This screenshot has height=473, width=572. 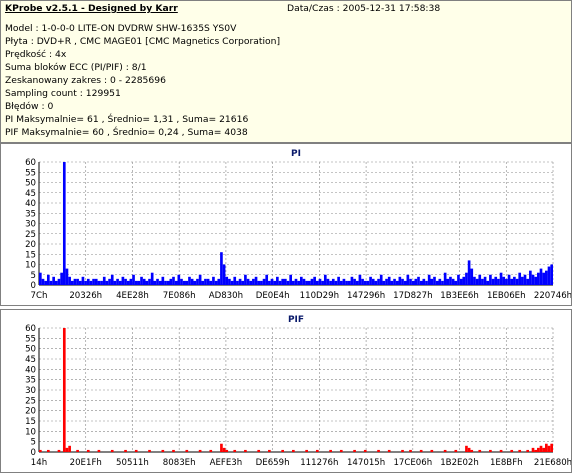 What do you see at coordinates (76, 67) in the screenshot?
I see `info-ecc-blocks: Suma bloków ECC (PI/PIF) : 8/1` at bounding box center [76, 67].